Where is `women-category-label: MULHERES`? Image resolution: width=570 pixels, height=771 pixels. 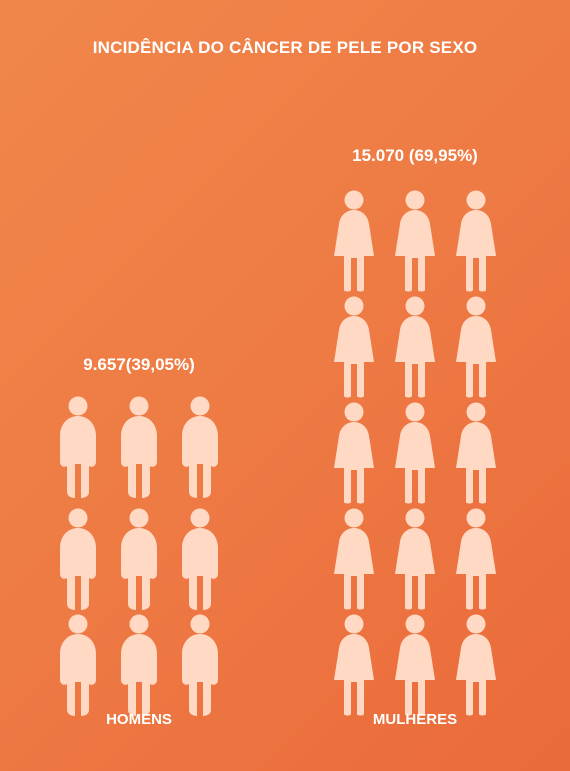
women-category-label: MULHERES is located at coordinates (415, 719).